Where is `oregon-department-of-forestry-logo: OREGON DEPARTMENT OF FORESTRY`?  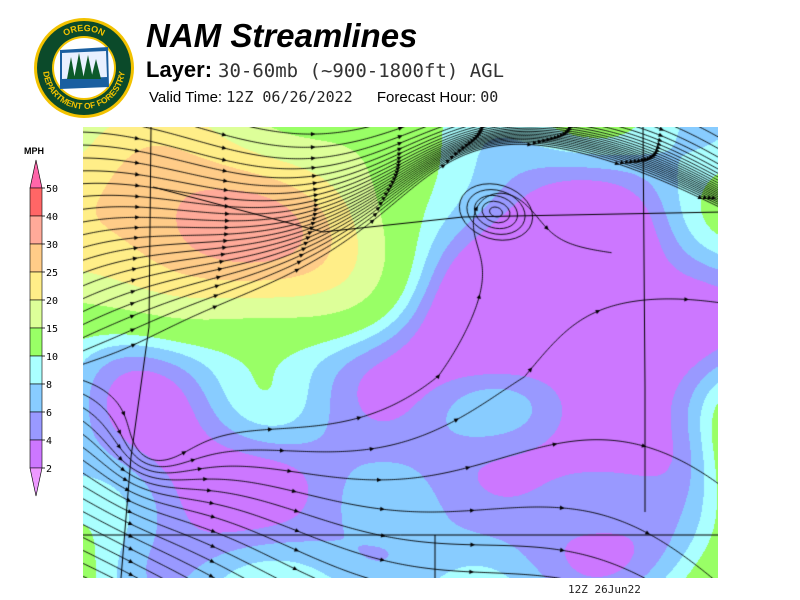
oregon-department-of-forestry-logo: OREGON DEPARTMENT OF FORESTRY is located at coordinates (84, 68).